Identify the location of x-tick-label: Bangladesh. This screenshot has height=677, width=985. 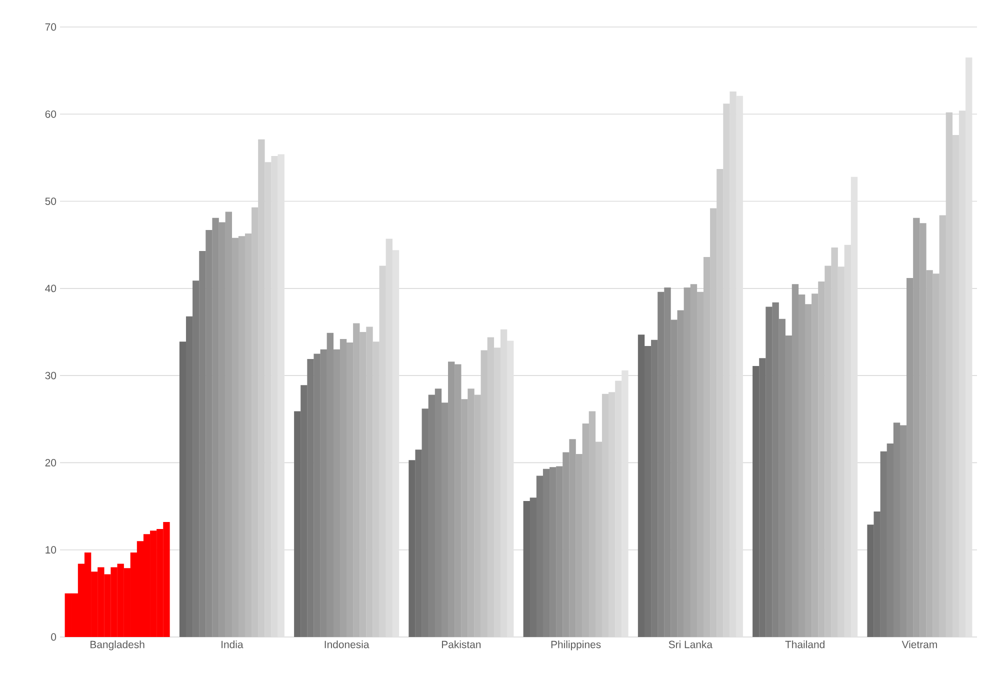
(117, 645).